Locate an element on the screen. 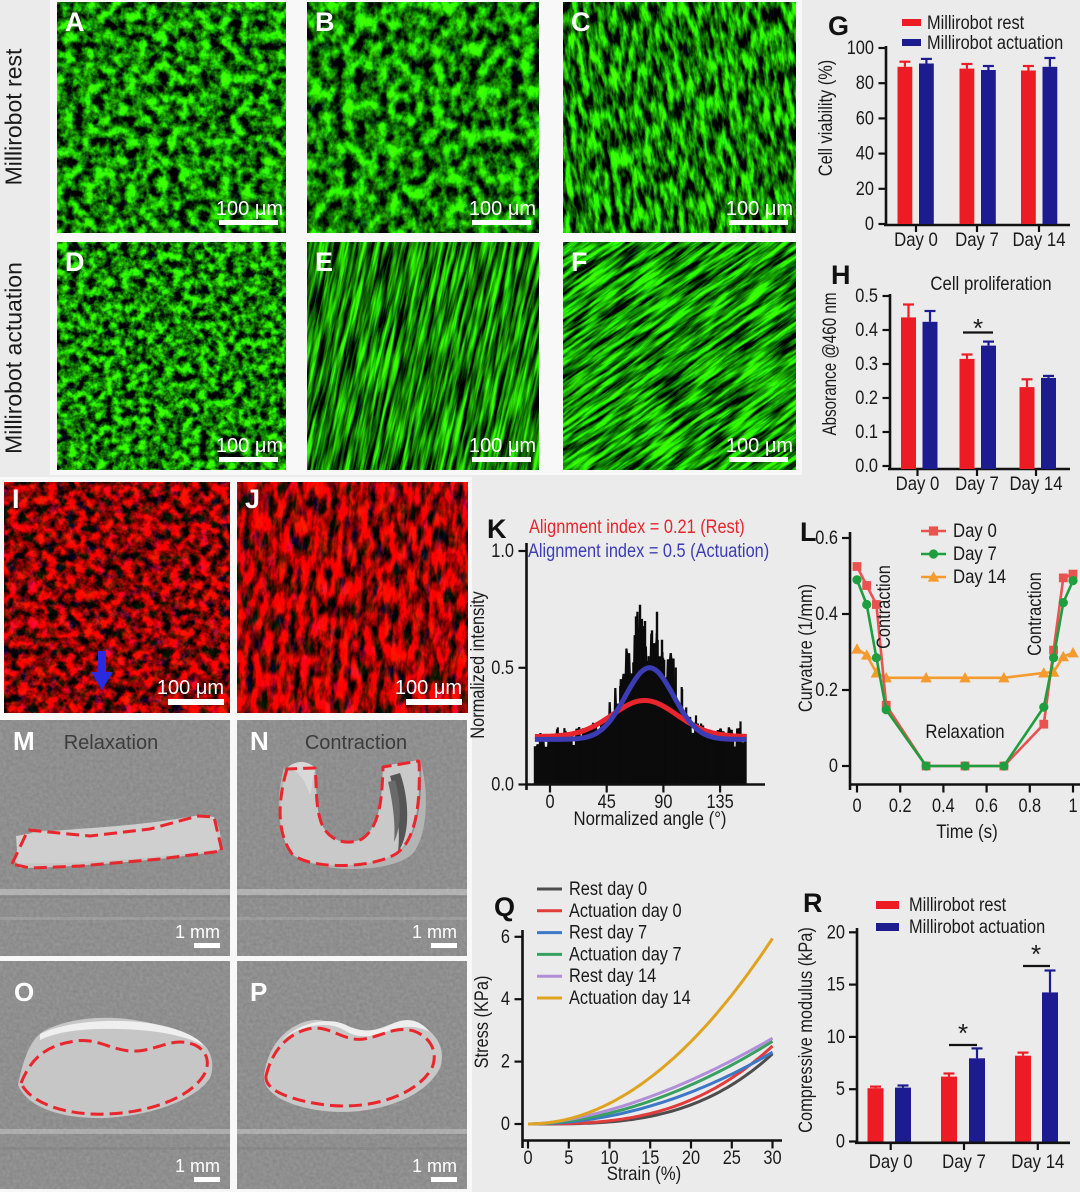 This screenshot has height=1192, width=1080. svg-text: 4 is located at coordinates (505, 999).